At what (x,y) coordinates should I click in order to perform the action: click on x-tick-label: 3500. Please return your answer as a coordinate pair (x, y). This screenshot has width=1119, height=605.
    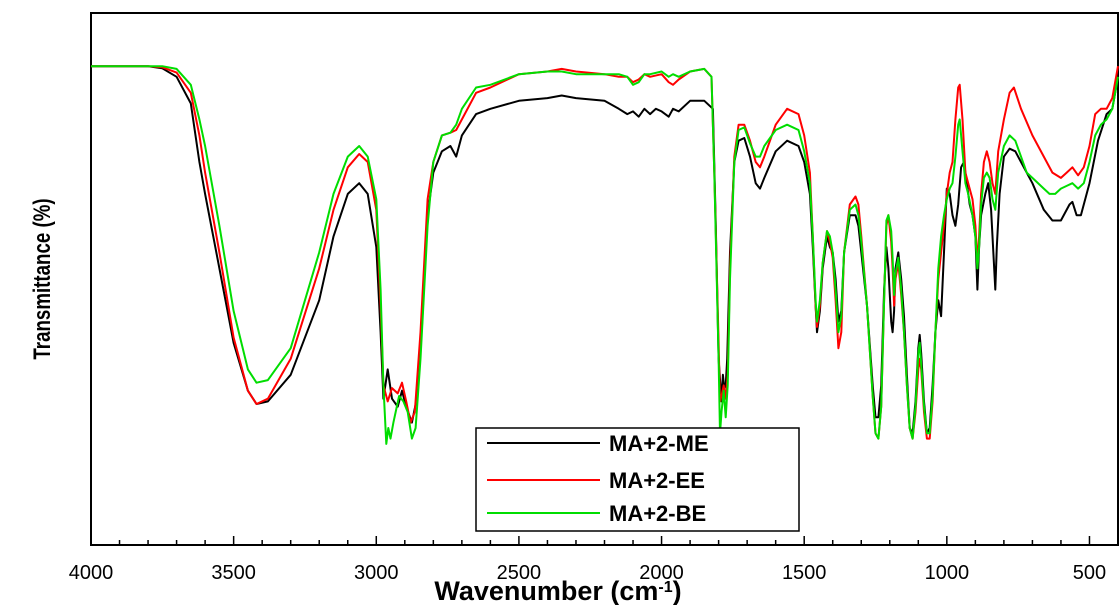
    Looking at the image, I should click on (233, 573).